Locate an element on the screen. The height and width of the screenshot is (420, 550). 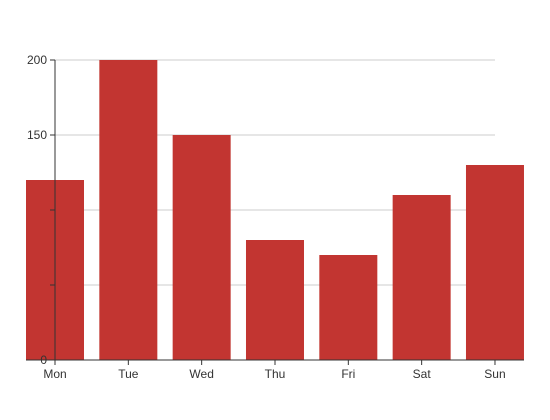
x-tick-label: Fri is located at coordinates (348, 374).